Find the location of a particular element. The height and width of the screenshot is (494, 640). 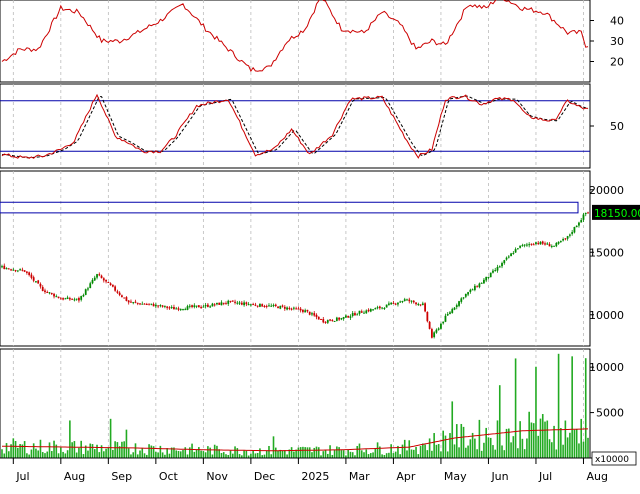

y-tick-label-rsi: 40 is located at coordinates (617, 21).